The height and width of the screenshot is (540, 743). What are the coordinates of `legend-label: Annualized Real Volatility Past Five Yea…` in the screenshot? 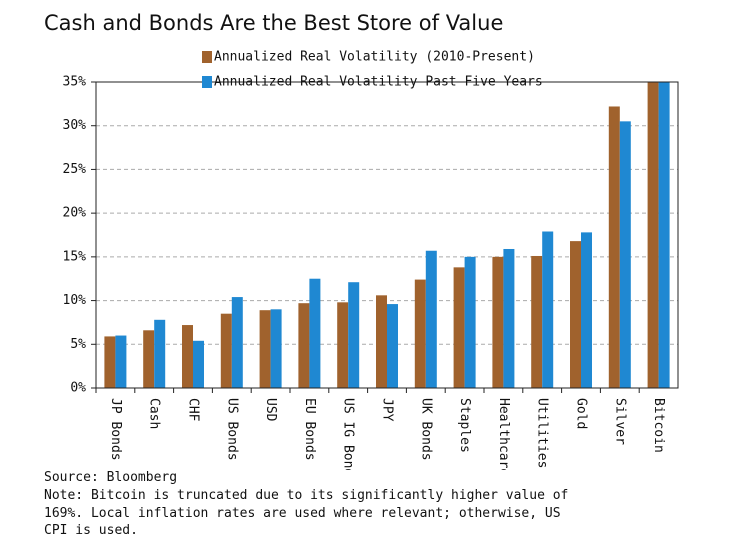 It's located at (378, 82).